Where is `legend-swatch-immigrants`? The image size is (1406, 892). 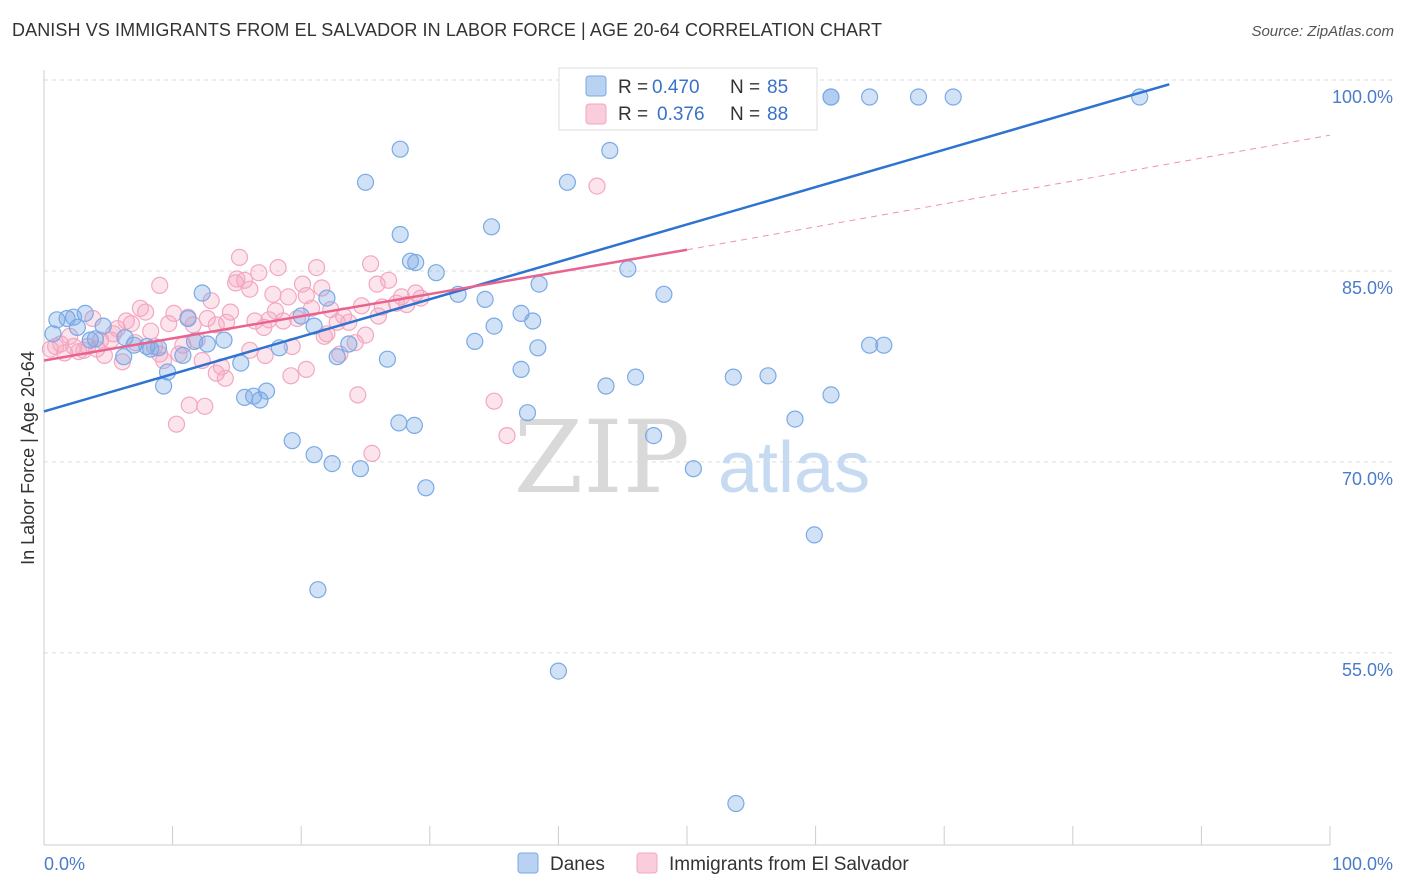 legend-swatch-immigrants is located at coordinates (596, 114).